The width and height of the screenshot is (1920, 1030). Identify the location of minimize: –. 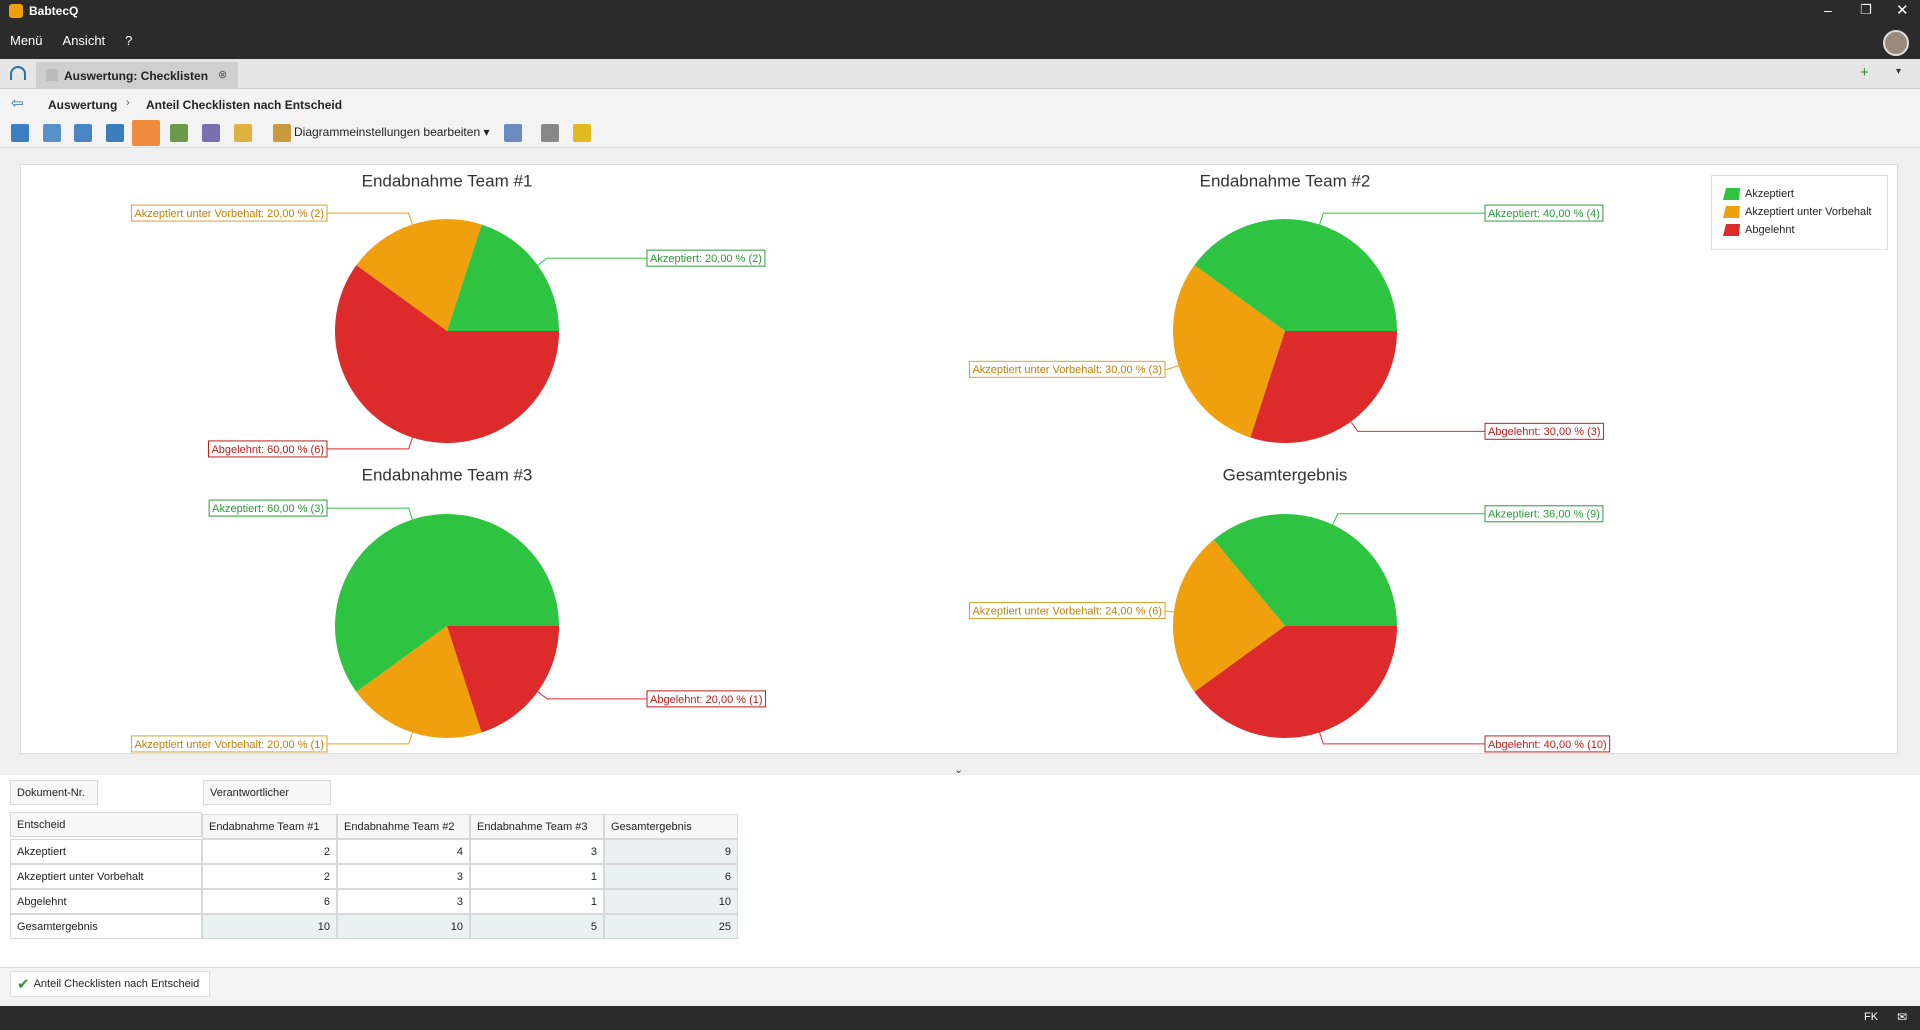
(1828, 10).